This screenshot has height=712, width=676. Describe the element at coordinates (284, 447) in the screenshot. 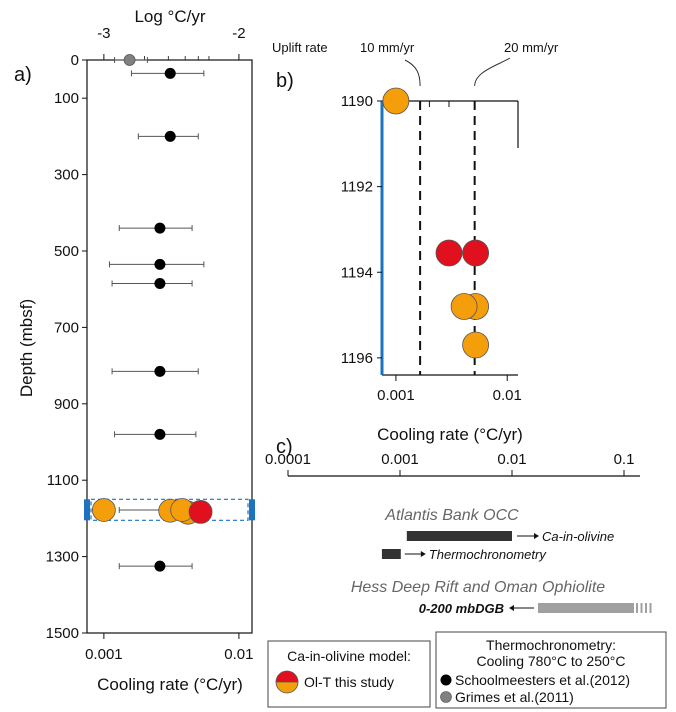

I see `panel-c-letter: c)` at that location.